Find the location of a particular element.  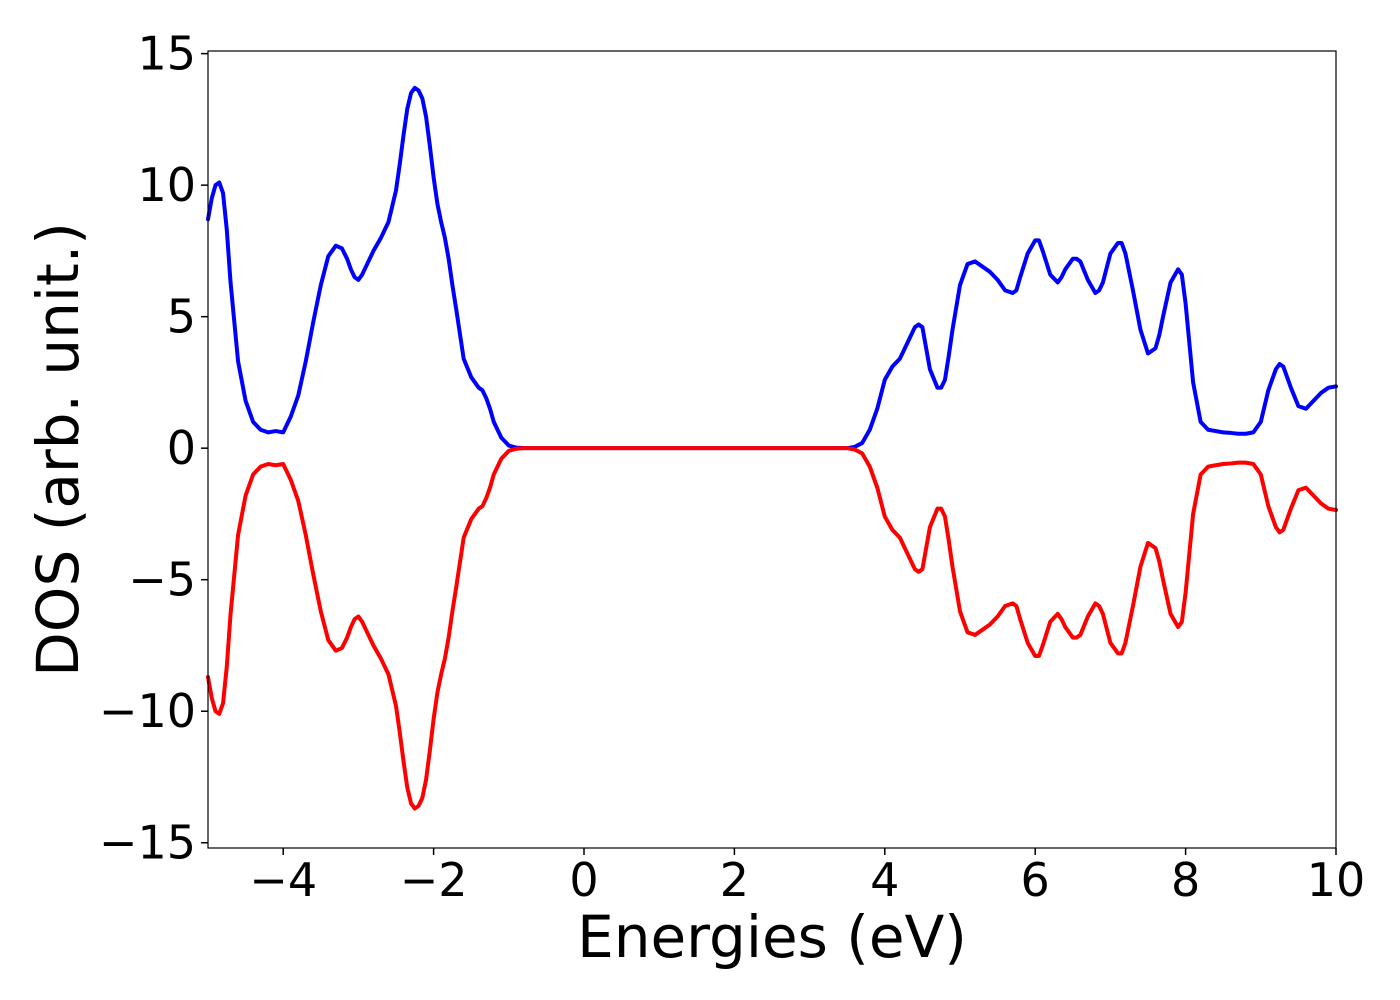

y-tick-label: −10 is located at coordinates (147, 711).